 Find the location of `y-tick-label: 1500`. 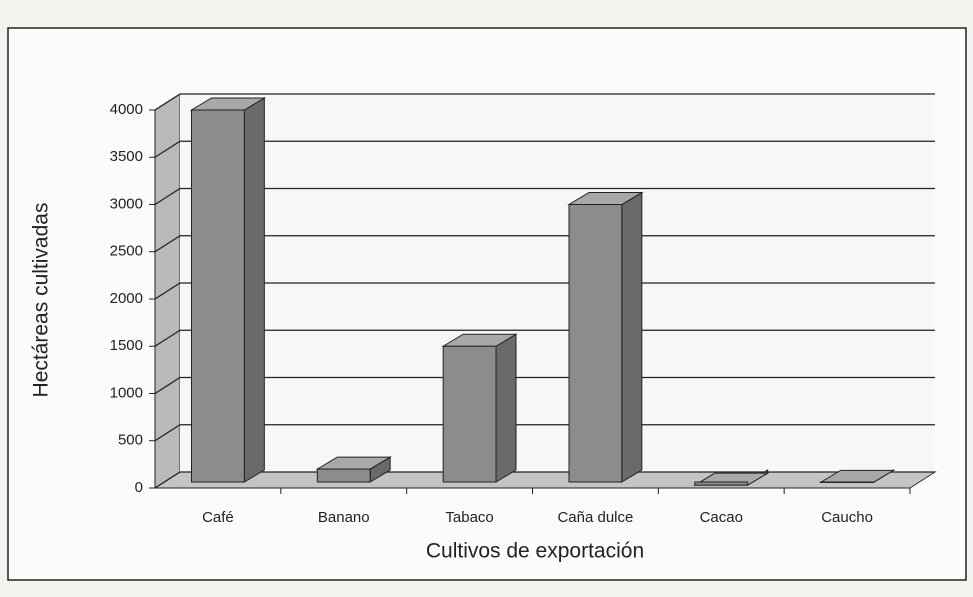

y-tick-label: 1500 is located at coordinates (126, 345).